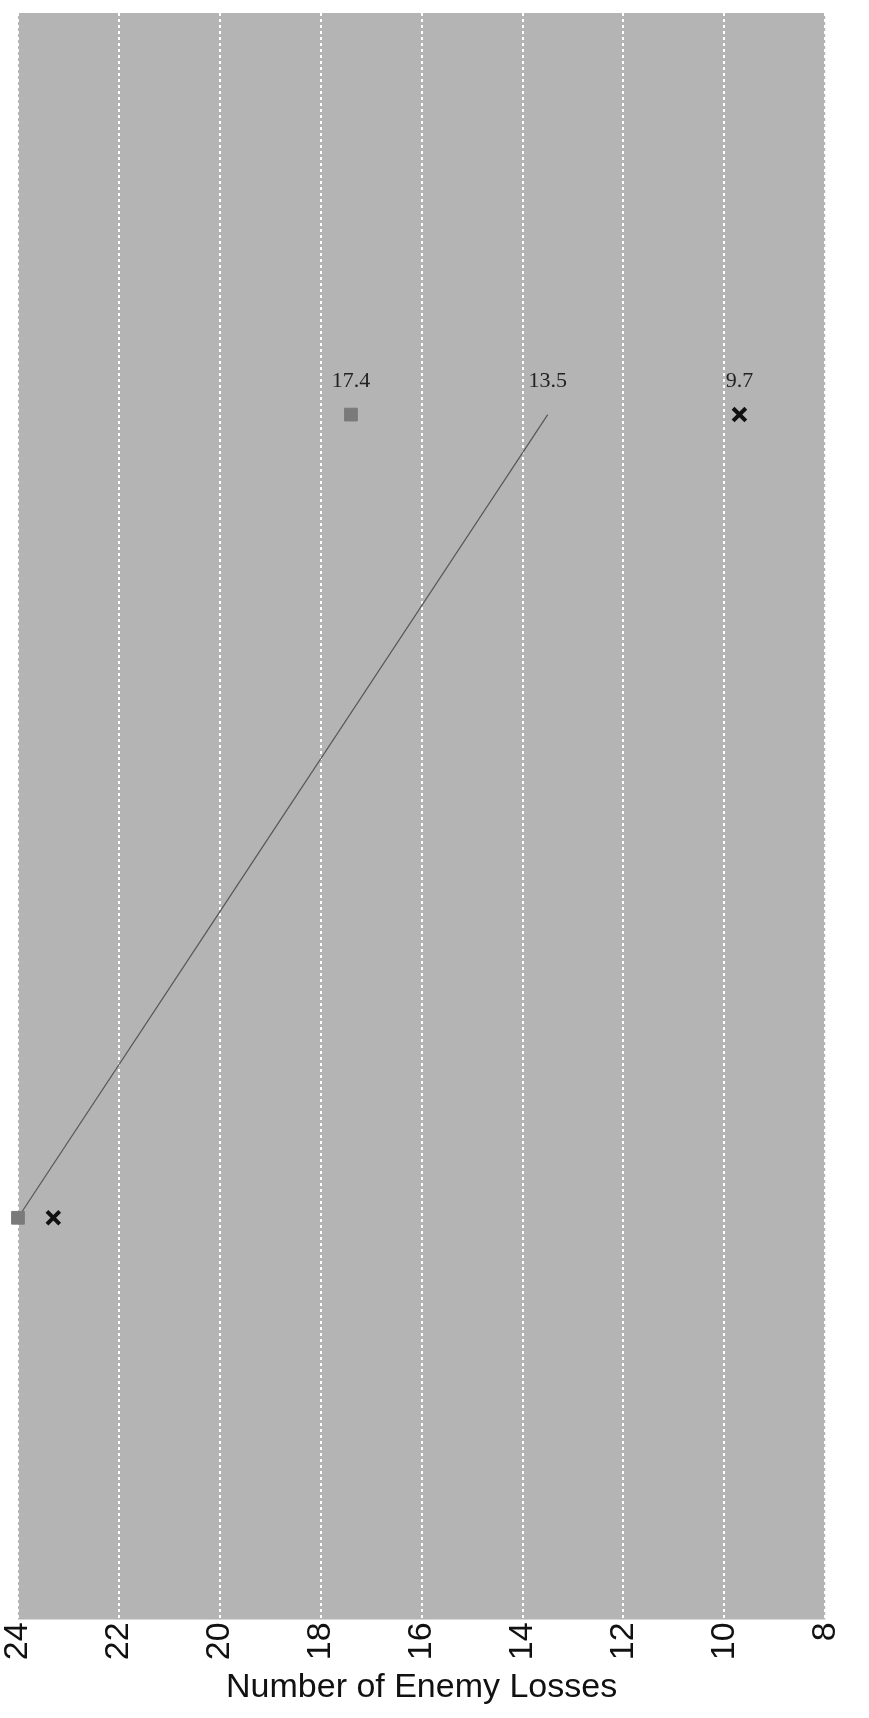 Image resolution: width=869 pixels, height=1718 pixels. I want to click on x-tick-label: 24, so click(17, 1641).